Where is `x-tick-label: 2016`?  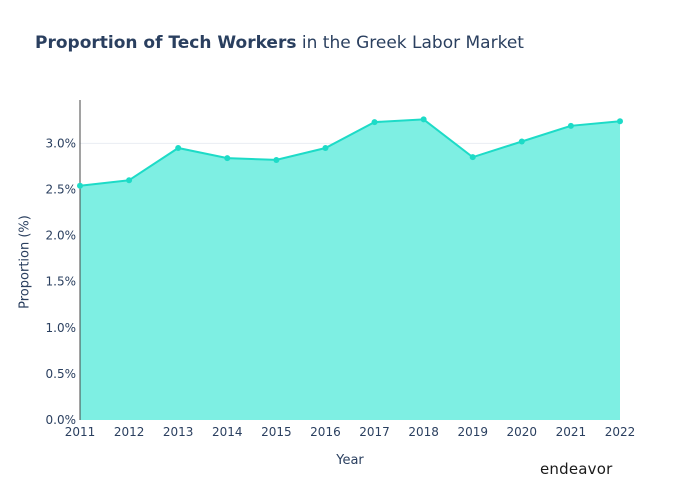
x-tick-label: 2016 is located at coordinates (325, 432).